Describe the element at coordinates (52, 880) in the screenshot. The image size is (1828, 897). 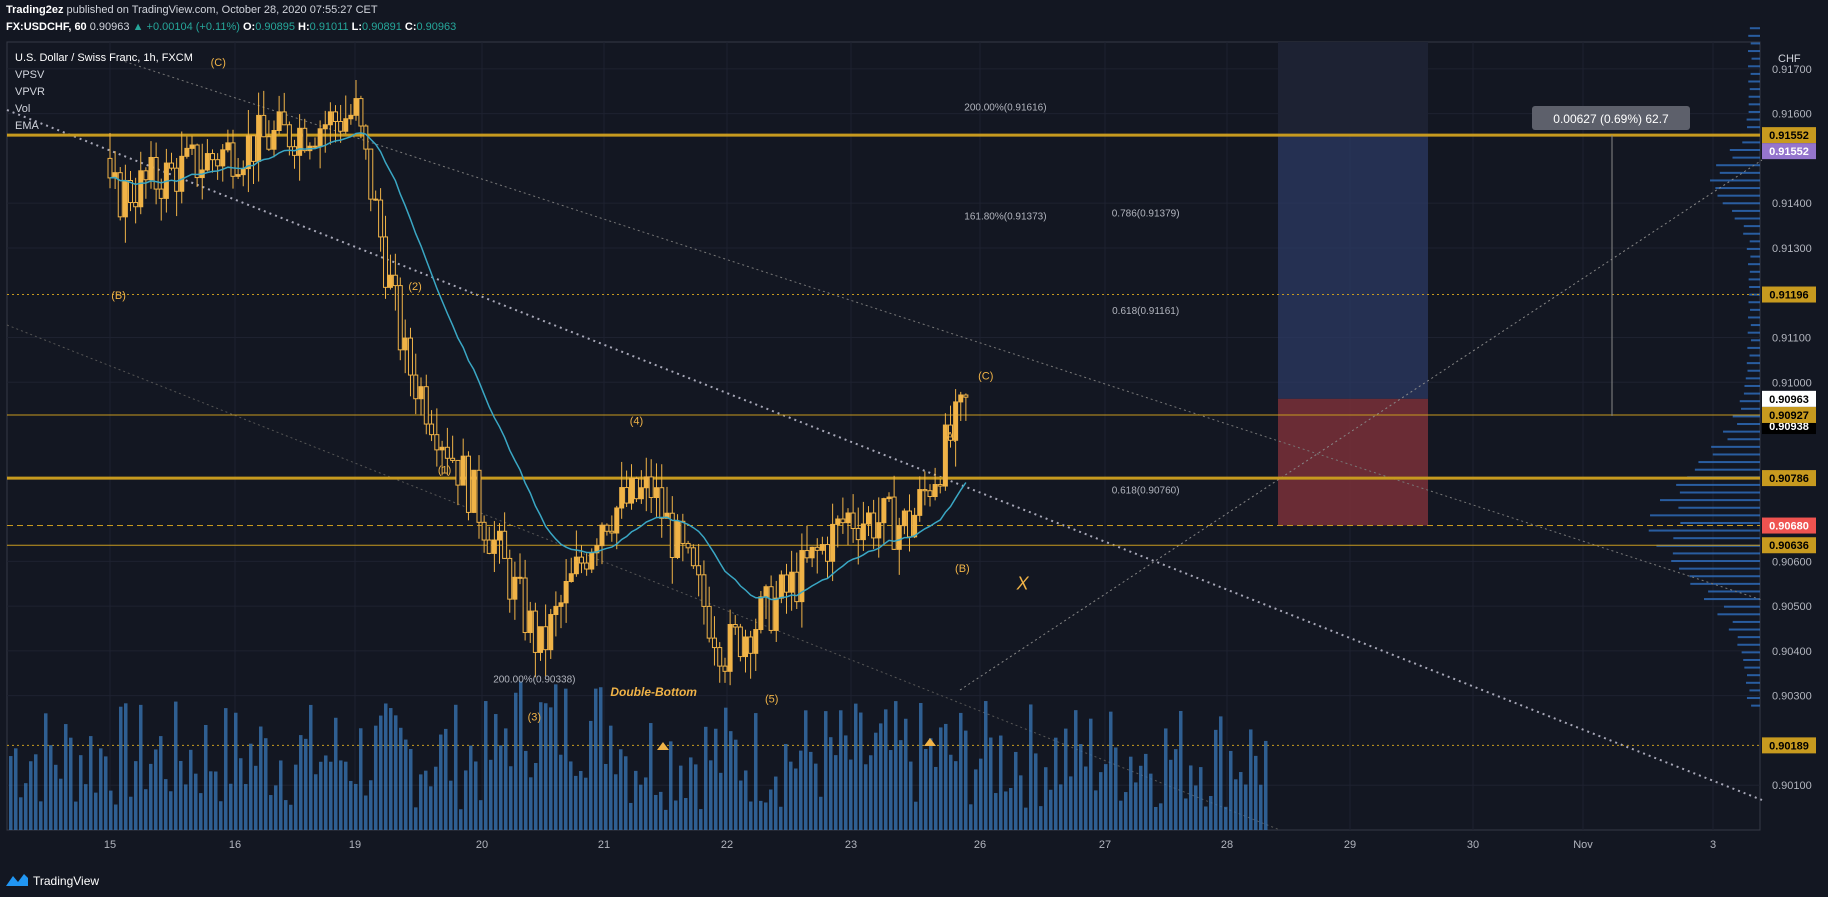
I see `tradingview-brand: TradingView` at that location.